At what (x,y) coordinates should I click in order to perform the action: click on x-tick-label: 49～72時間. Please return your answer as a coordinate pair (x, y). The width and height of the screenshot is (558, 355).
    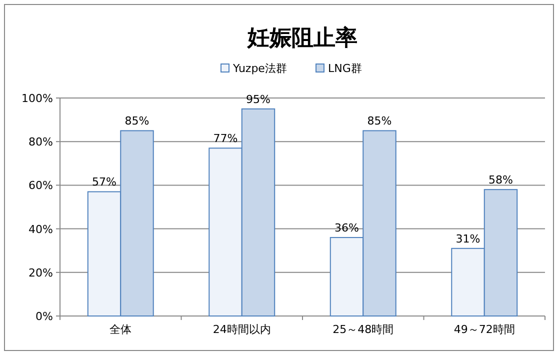
    Looking at the image, I should click on (484, 329).